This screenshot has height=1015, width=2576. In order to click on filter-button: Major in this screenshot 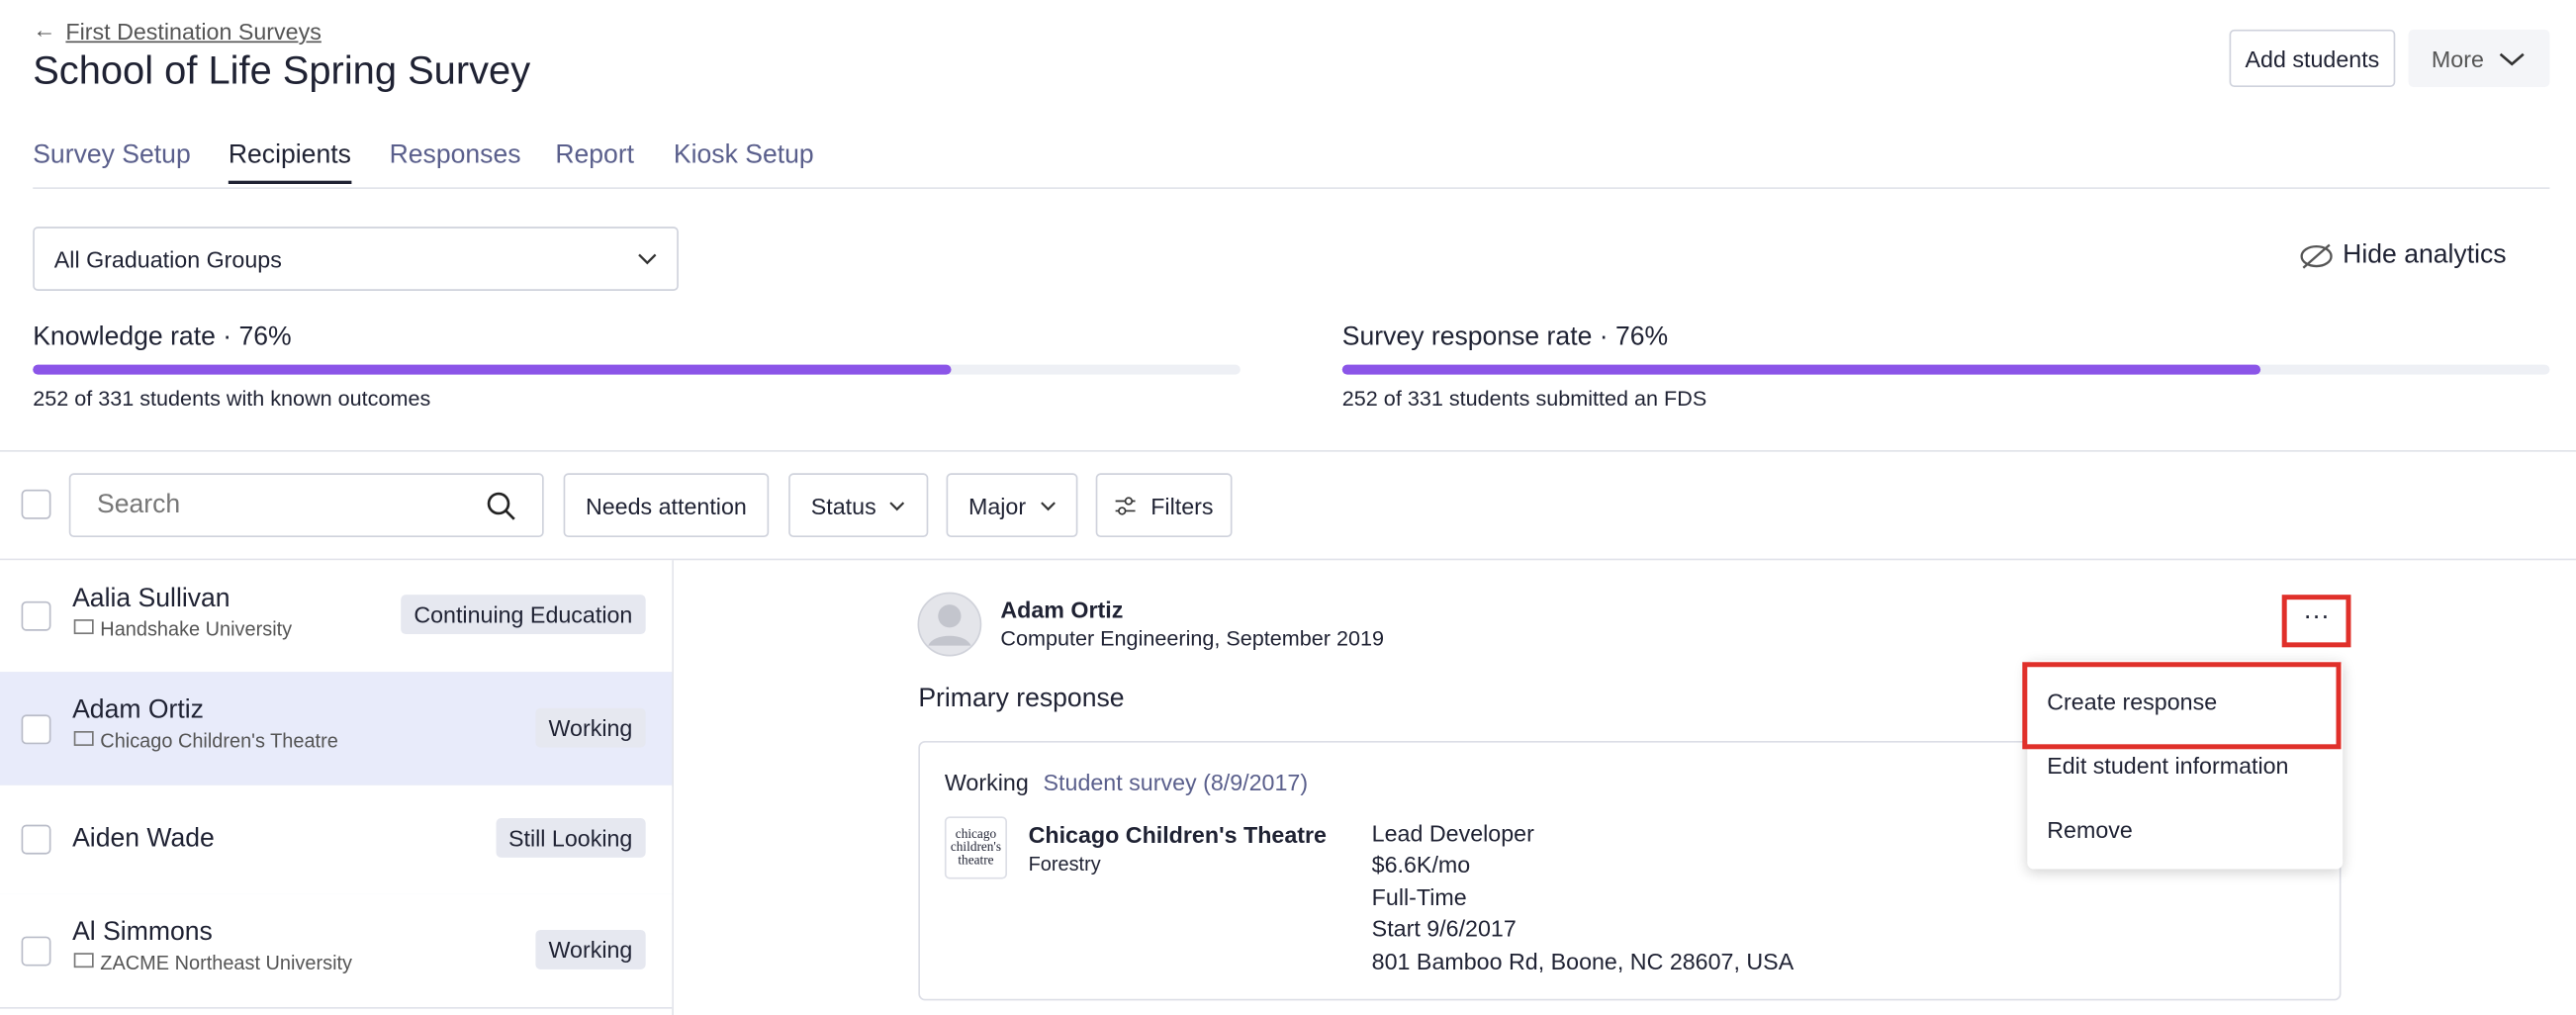, I will do `click(1012, 506)`.